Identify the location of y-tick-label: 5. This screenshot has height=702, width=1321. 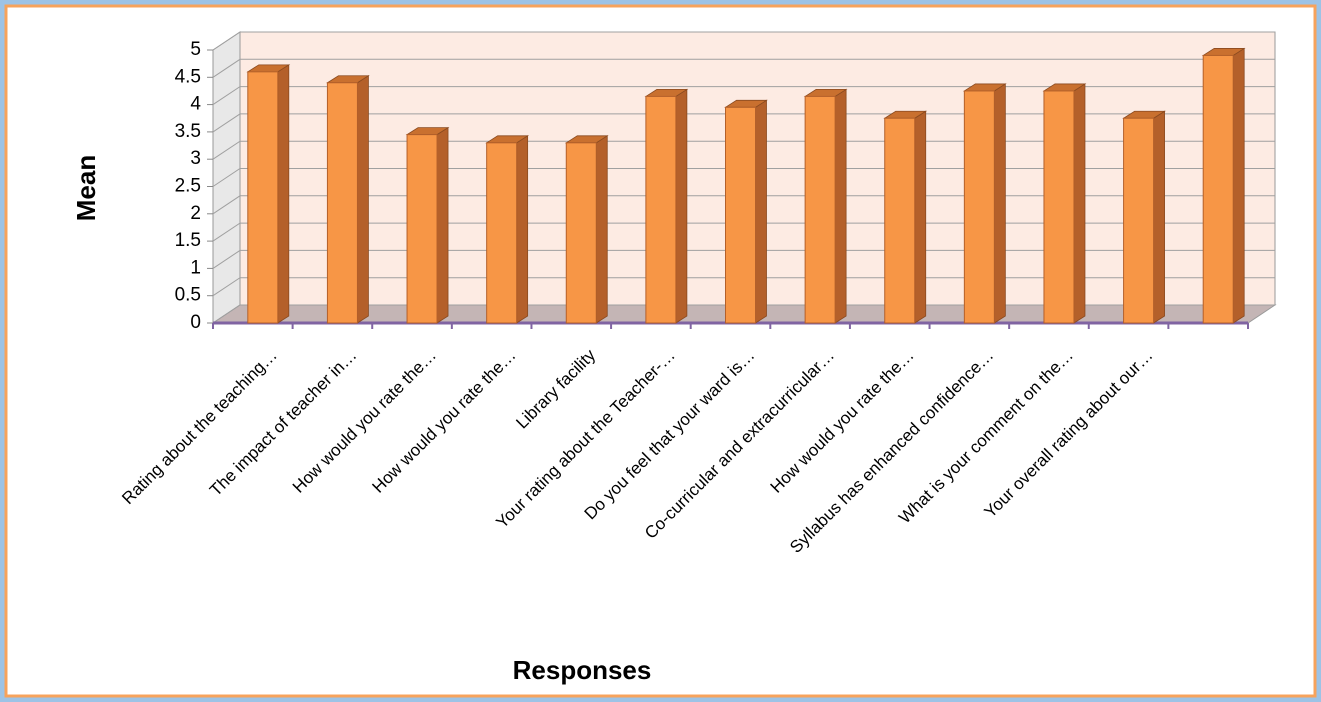
(195, 49).